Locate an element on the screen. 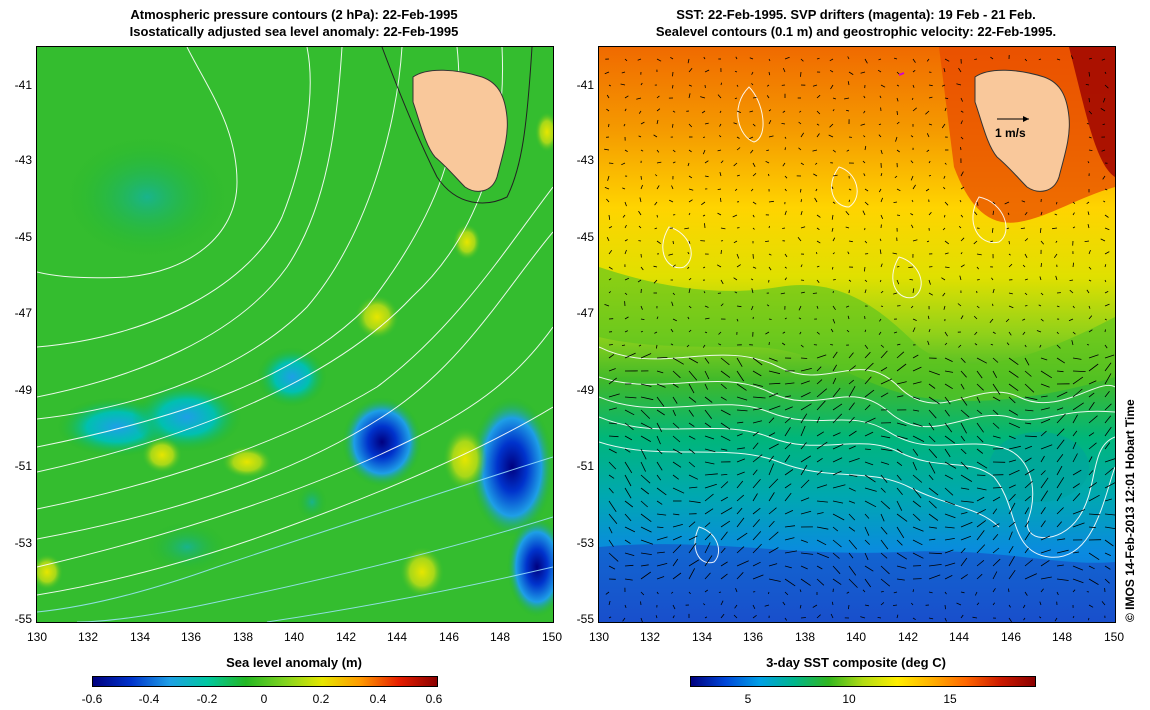  colorbar-tick: 0.6 is located at coordinates (434, 699).